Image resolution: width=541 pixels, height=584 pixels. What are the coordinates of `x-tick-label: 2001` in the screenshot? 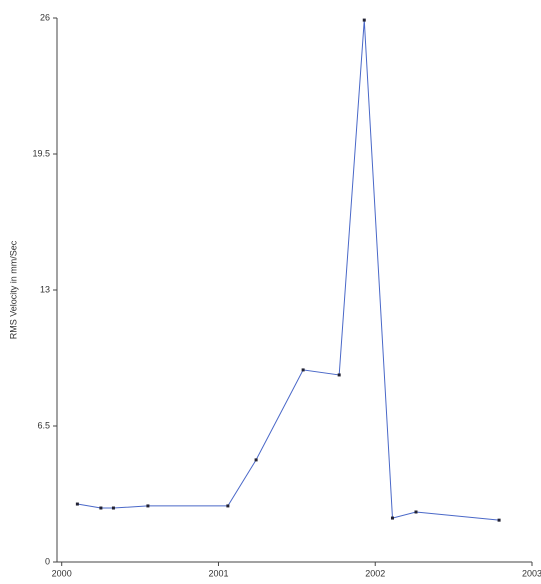 It's located at (218, 573).